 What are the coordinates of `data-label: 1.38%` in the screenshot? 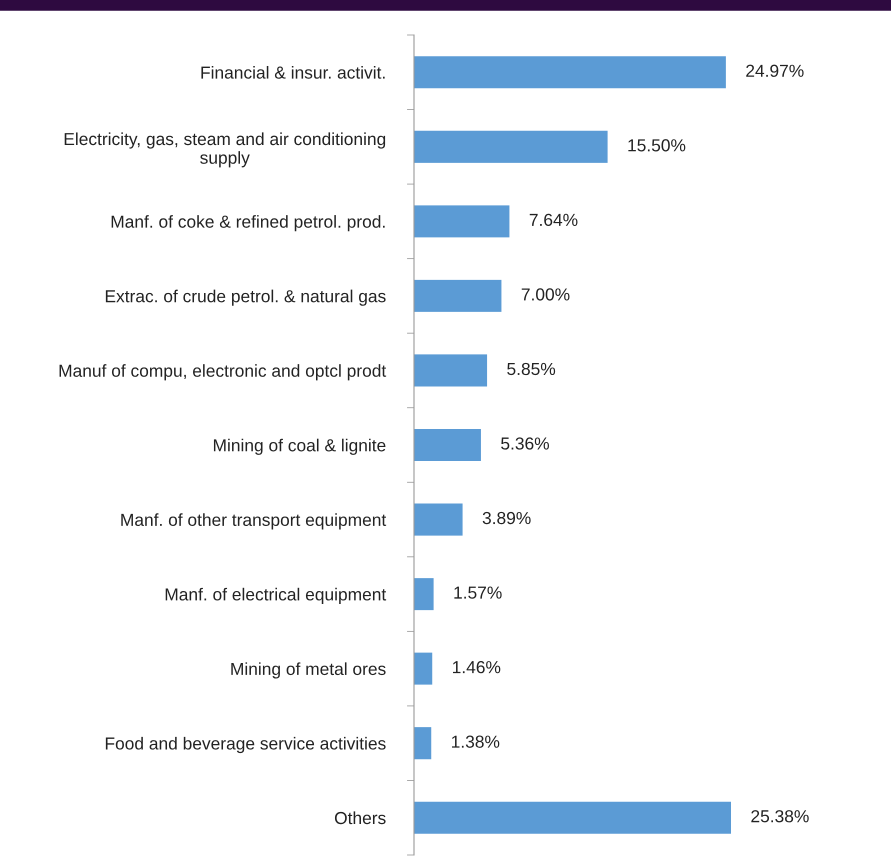 It's located at (476, 742).